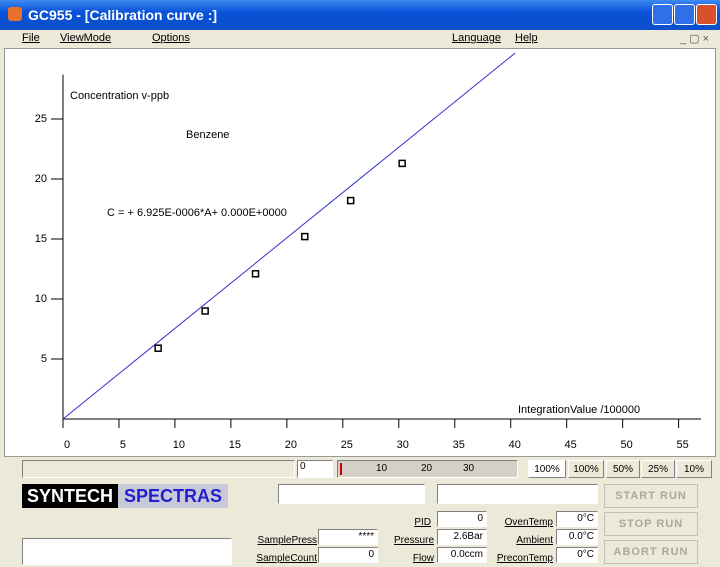  I want to click on scale-bar: 10 20 30, so click(427, 469).